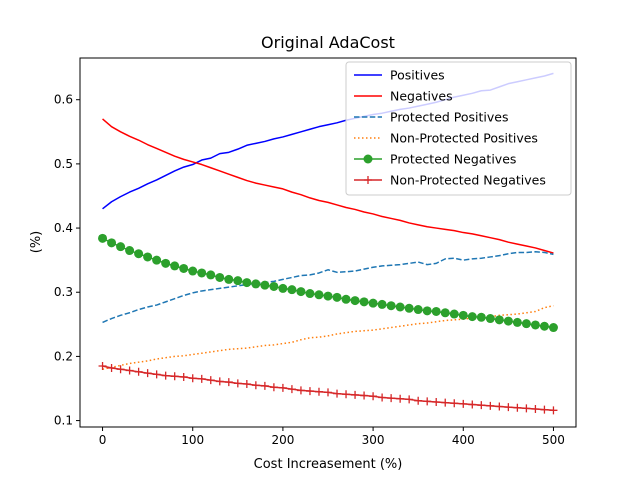 Image resolution: width=640 pixels, height=485 pixels. I want to click on legend-entry-0: Positives, so click(399, 75).